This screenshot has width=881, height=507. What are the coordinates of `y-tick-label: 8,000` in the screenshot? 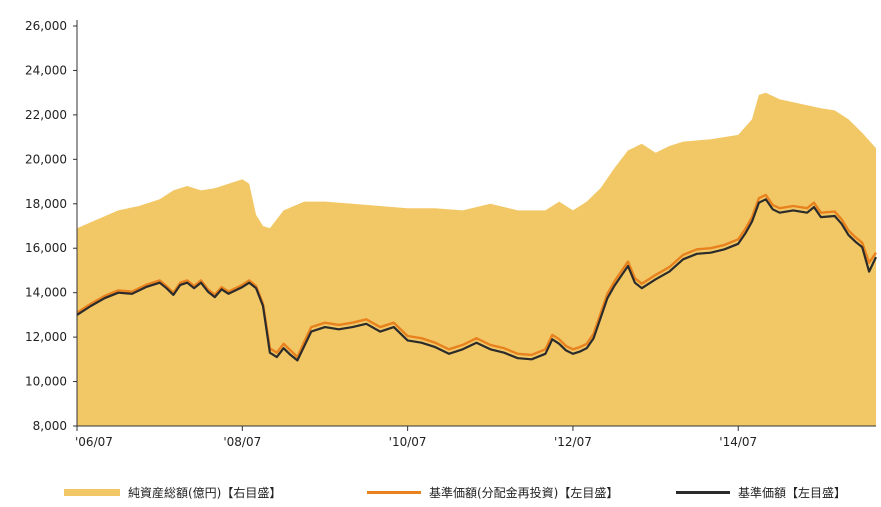 It's located at (50, 426).